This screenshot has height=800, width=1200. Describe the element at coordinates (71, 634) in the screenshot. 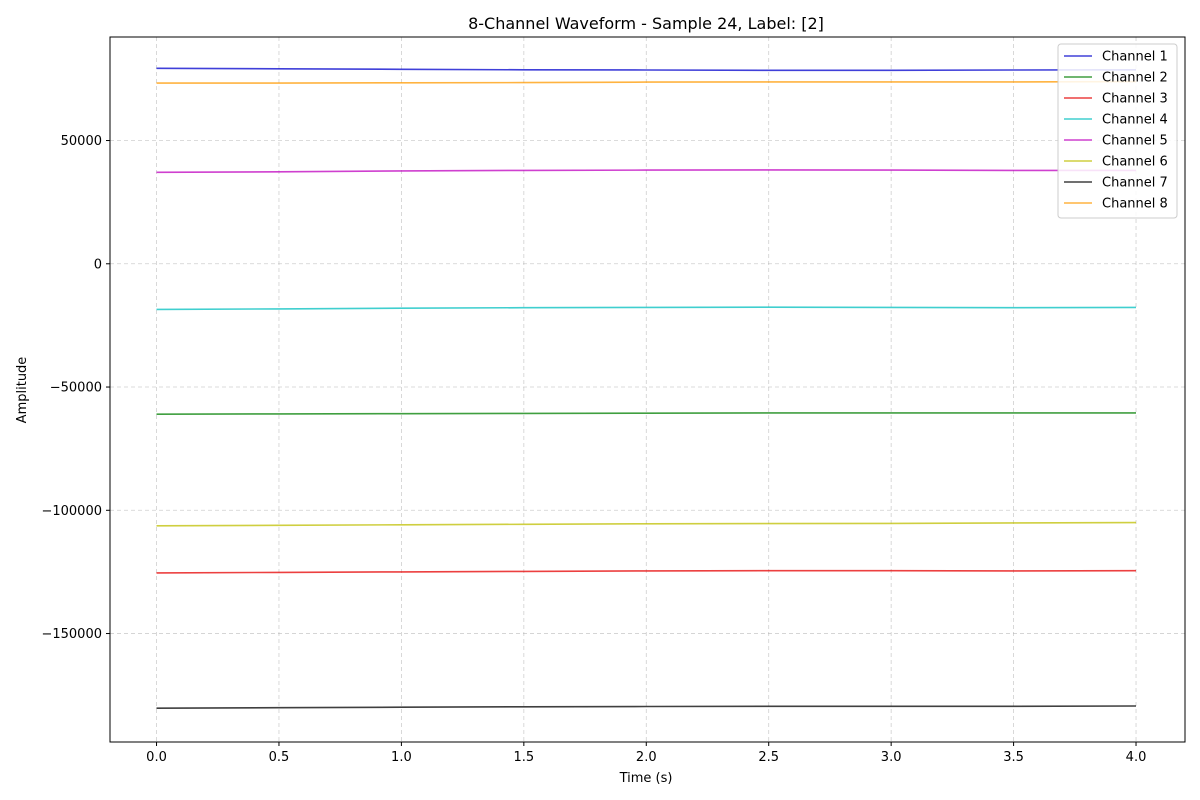

I see `y-tick-label: −150000` at that location.